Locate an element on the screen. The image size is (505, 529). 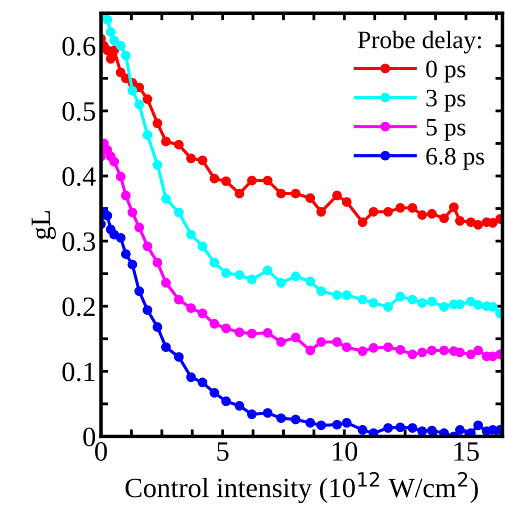
x-axis-title: Control intensity (10$^{12}$ W/cm$^{2}$) is located at coordinates (302, 488).